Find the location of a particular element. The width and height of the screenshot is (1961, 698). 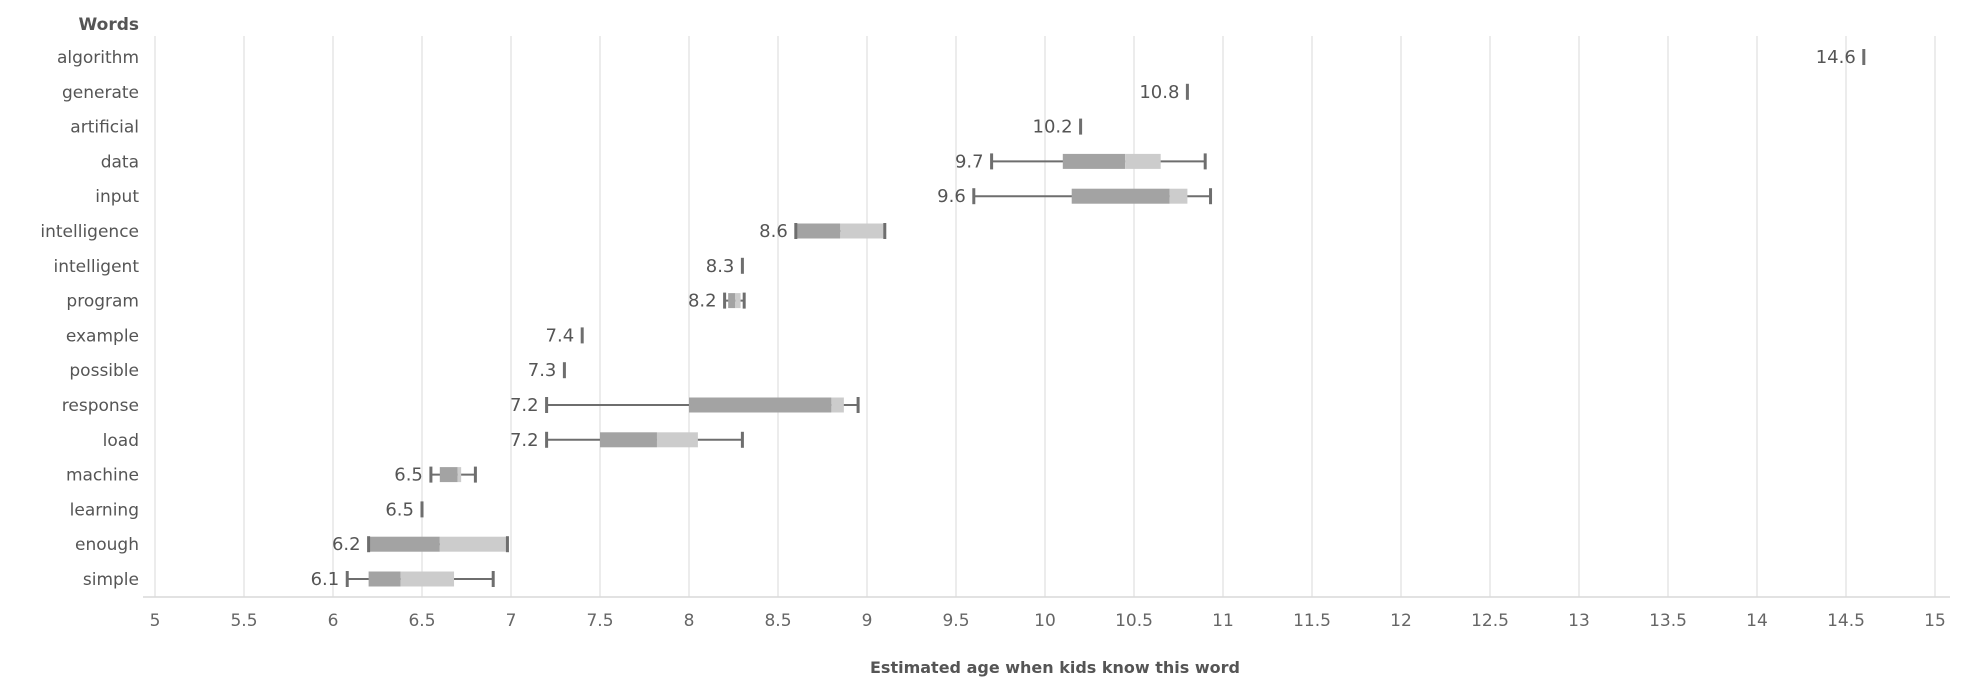

value-label: 6.1 is located at coordinates (325, 579).